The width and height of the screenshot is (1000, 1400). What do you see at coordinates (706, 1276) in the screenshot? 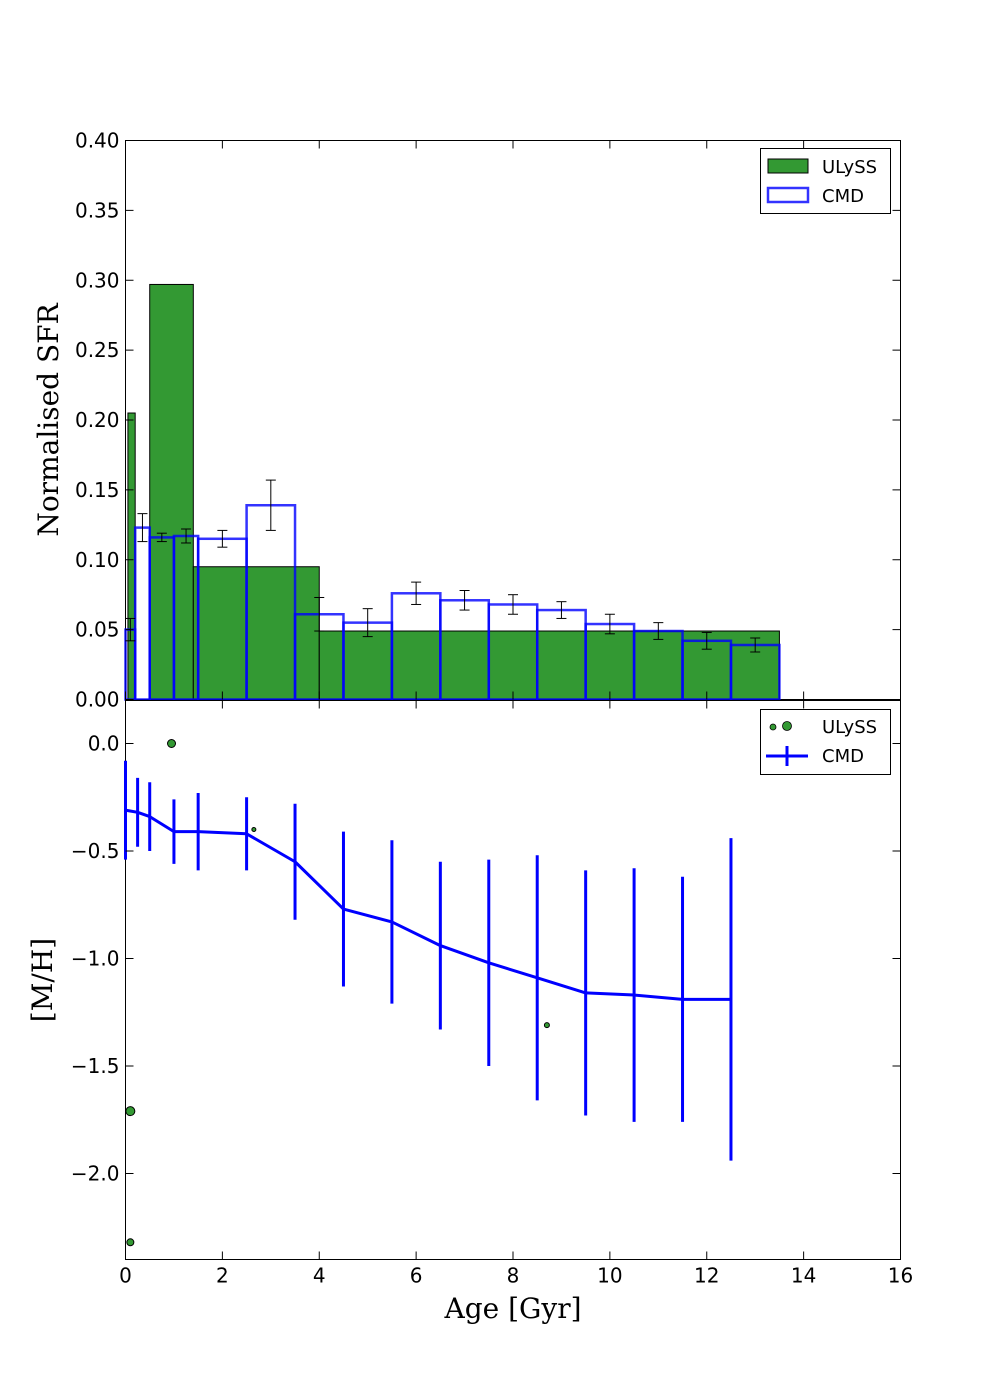
I see `age-x-tick-label: 12` at bounding box center [706, 1276].